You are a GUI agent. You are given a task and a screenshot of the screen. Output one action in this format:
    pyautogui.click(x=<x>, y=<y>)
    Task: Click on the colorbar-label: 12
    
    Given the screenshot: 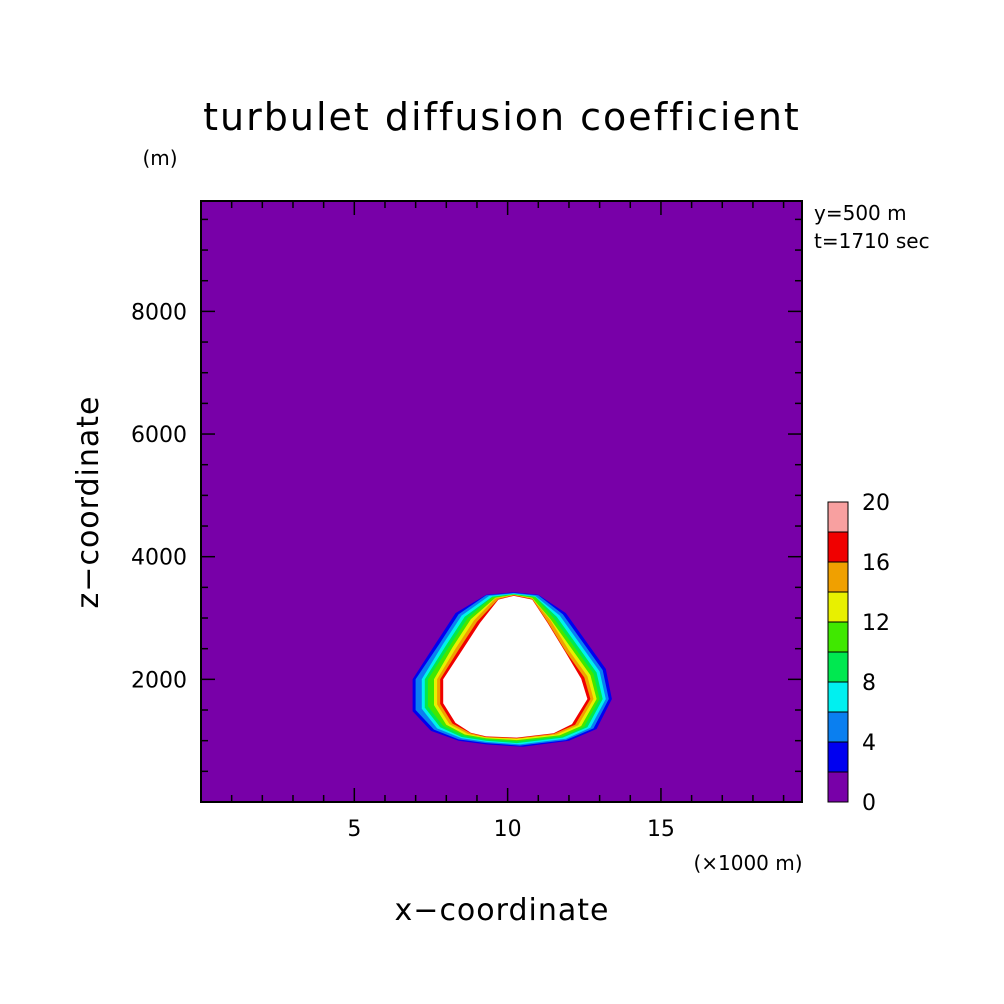 What is the action you would take?
    pyautogui.click(x=876, y=623)
    